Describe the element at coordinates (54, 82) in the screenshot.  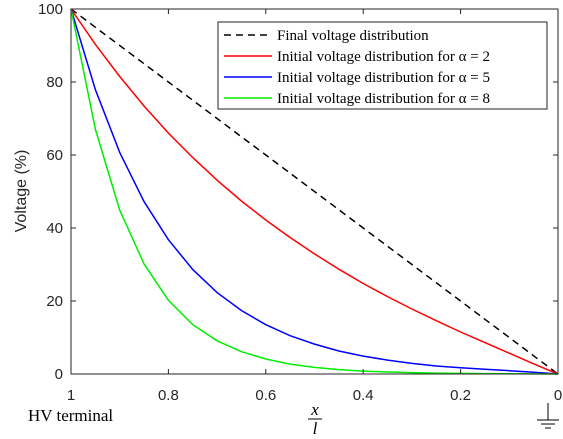
I see `y-tick-label: 80` at that location.